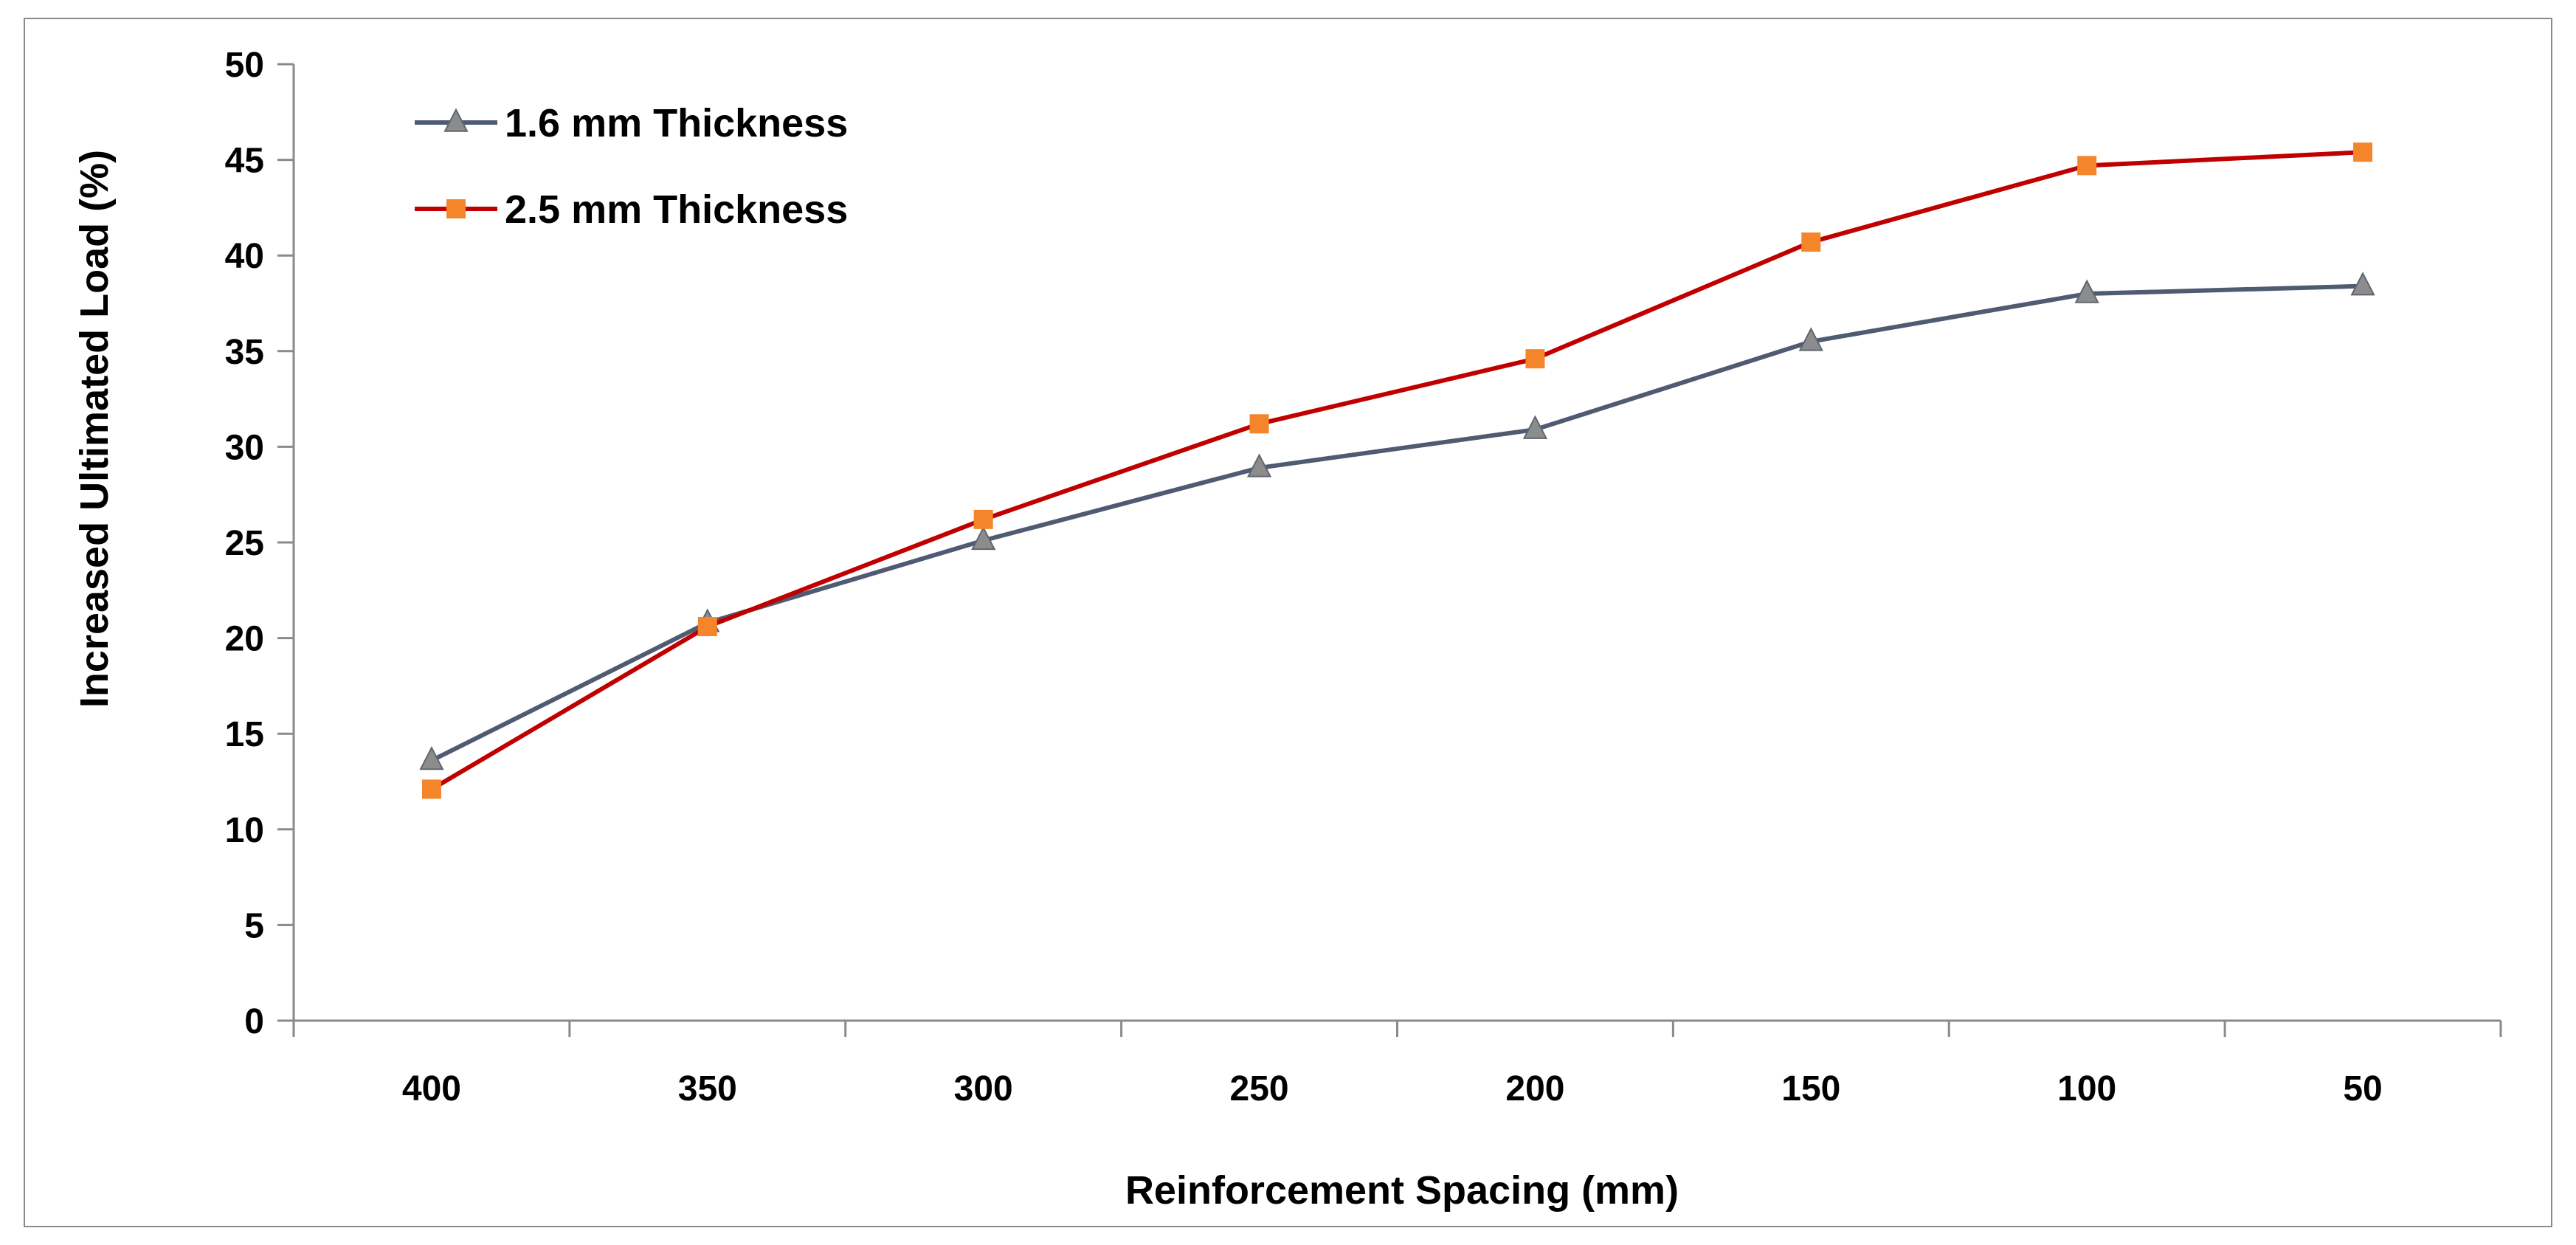 Image resolution: width=2576 pixels, height=1245 pixels. I want to click on y-tick-label: 25, so click(244, 543).